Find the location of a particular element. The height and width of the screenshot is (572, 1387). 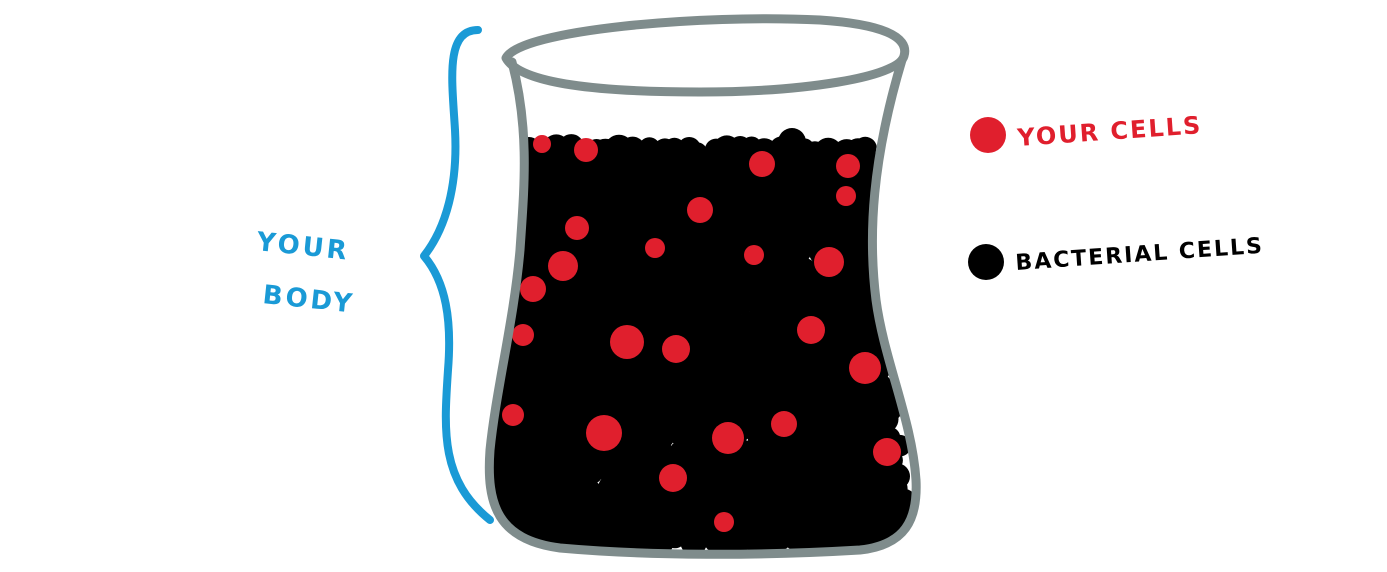

legend-your-cells-dot is located at coordinates (988, 135).